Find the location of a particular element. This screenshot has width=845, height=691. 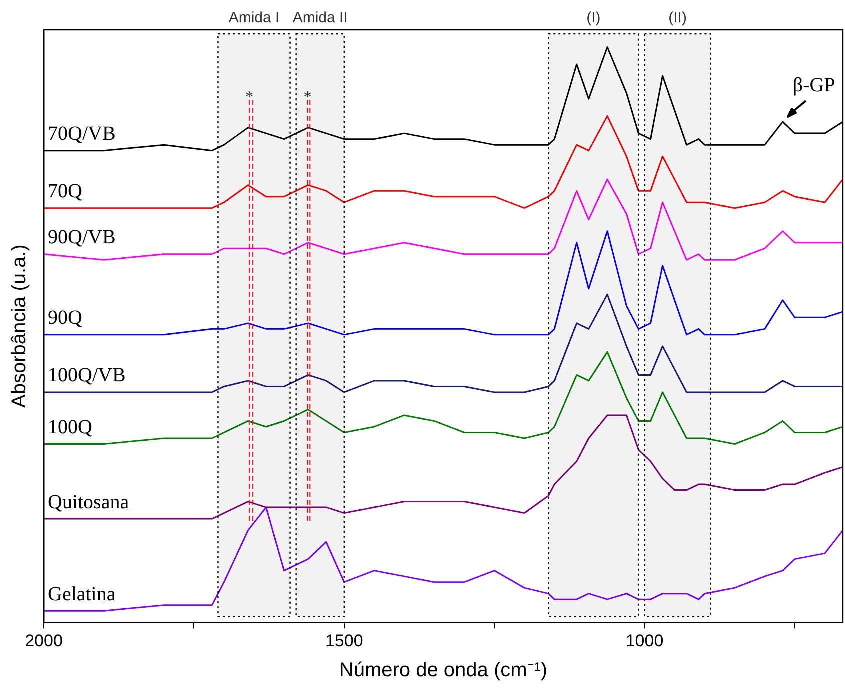

band-label: (I) is located at coordinates (593, 18).